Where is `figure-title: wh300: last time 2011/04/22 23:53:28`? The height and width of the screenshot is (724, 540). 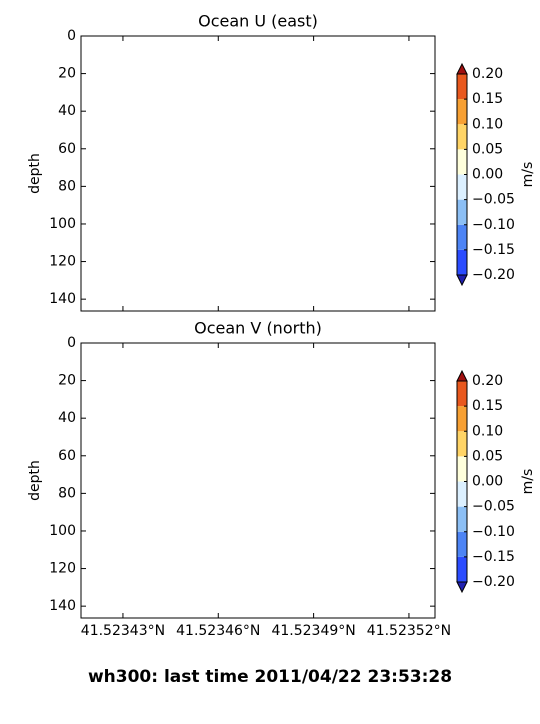
figure-title: wh300: last time 2011/04/22 23:53:28 is located at coordinates (270, 677).